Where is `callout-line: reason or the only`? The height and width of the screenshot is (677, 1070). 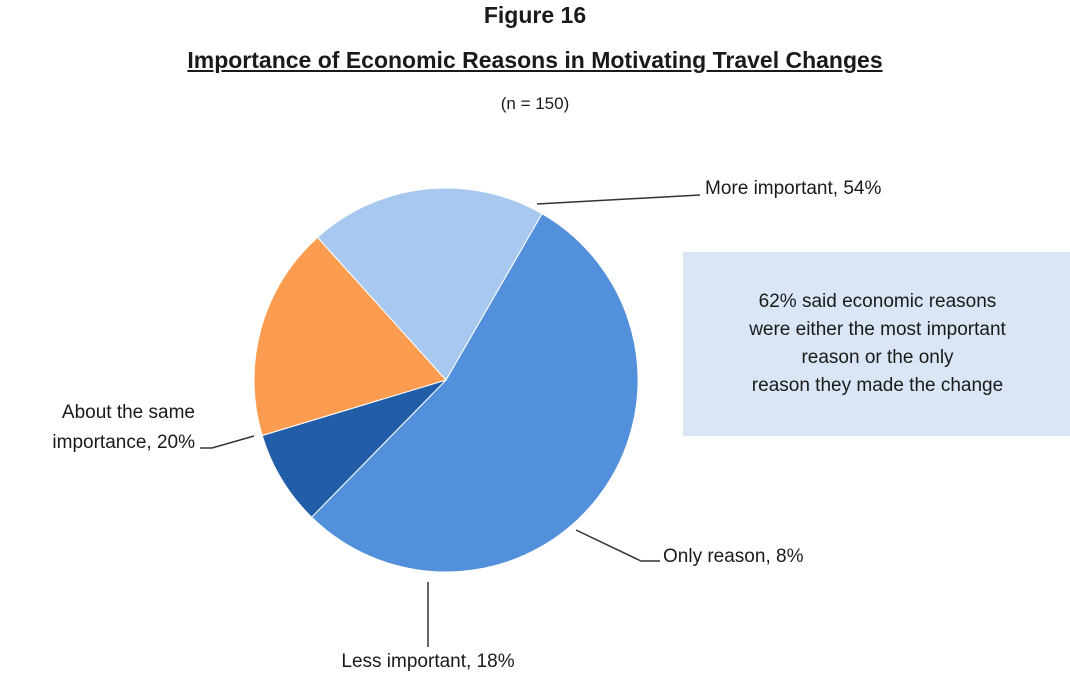
callout-line: reason or the only is located at coordinates (877, 357).